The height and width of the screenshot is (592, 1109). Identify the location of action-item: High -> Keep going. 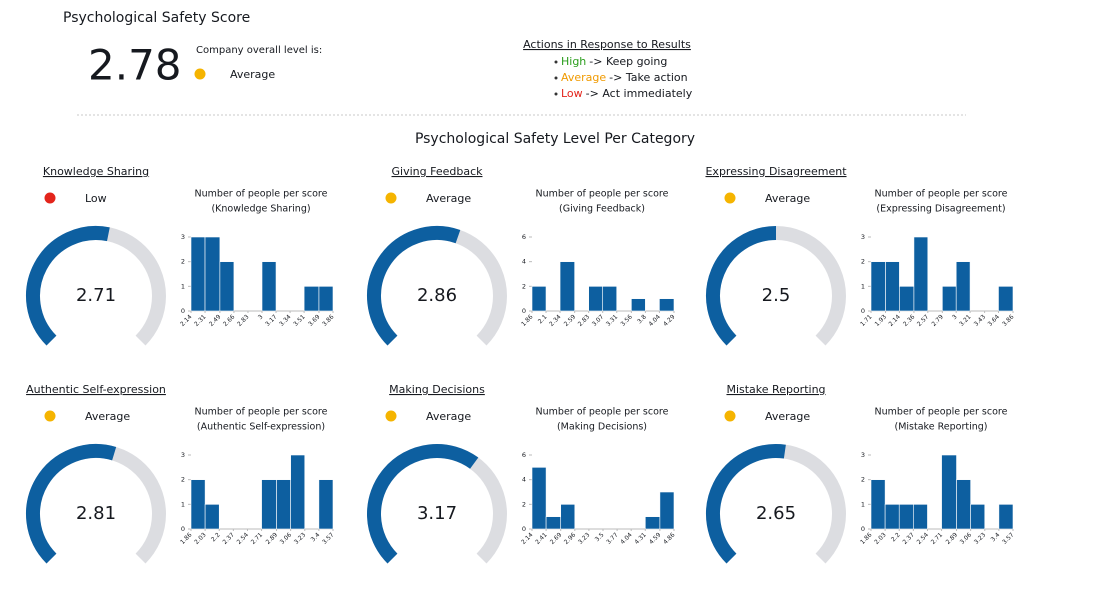
(614, 61).